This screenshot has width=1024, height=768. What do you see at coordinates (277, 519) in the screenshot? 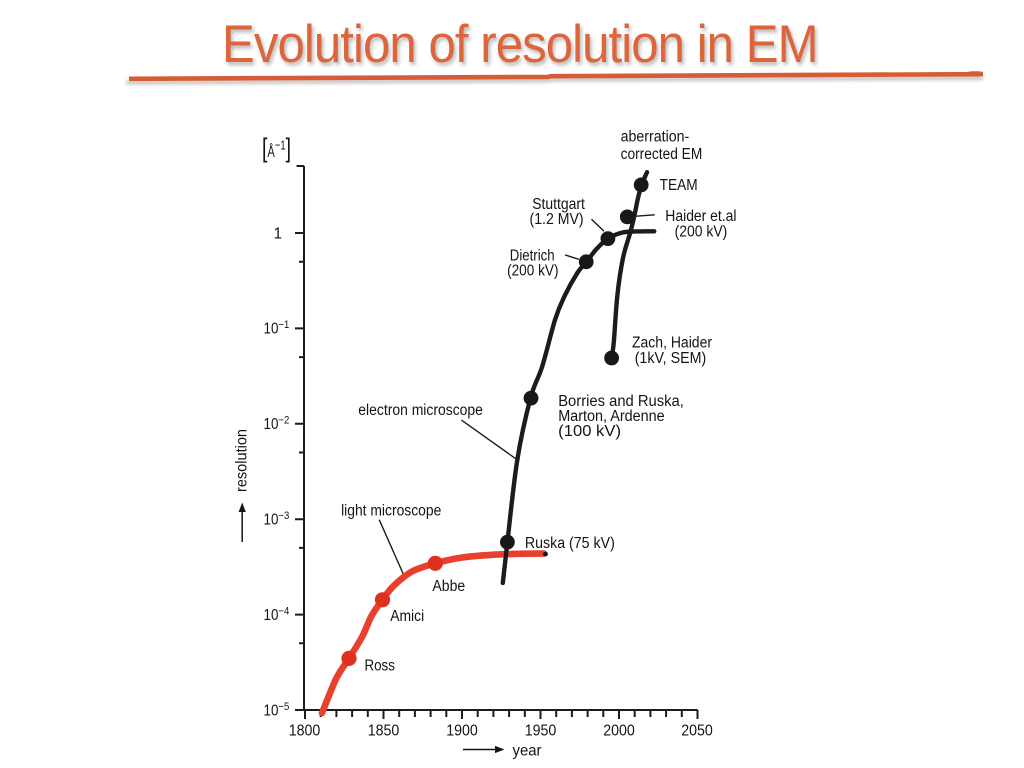
I see `svg-text: 10⁻³` at bounding box center [277, 519].